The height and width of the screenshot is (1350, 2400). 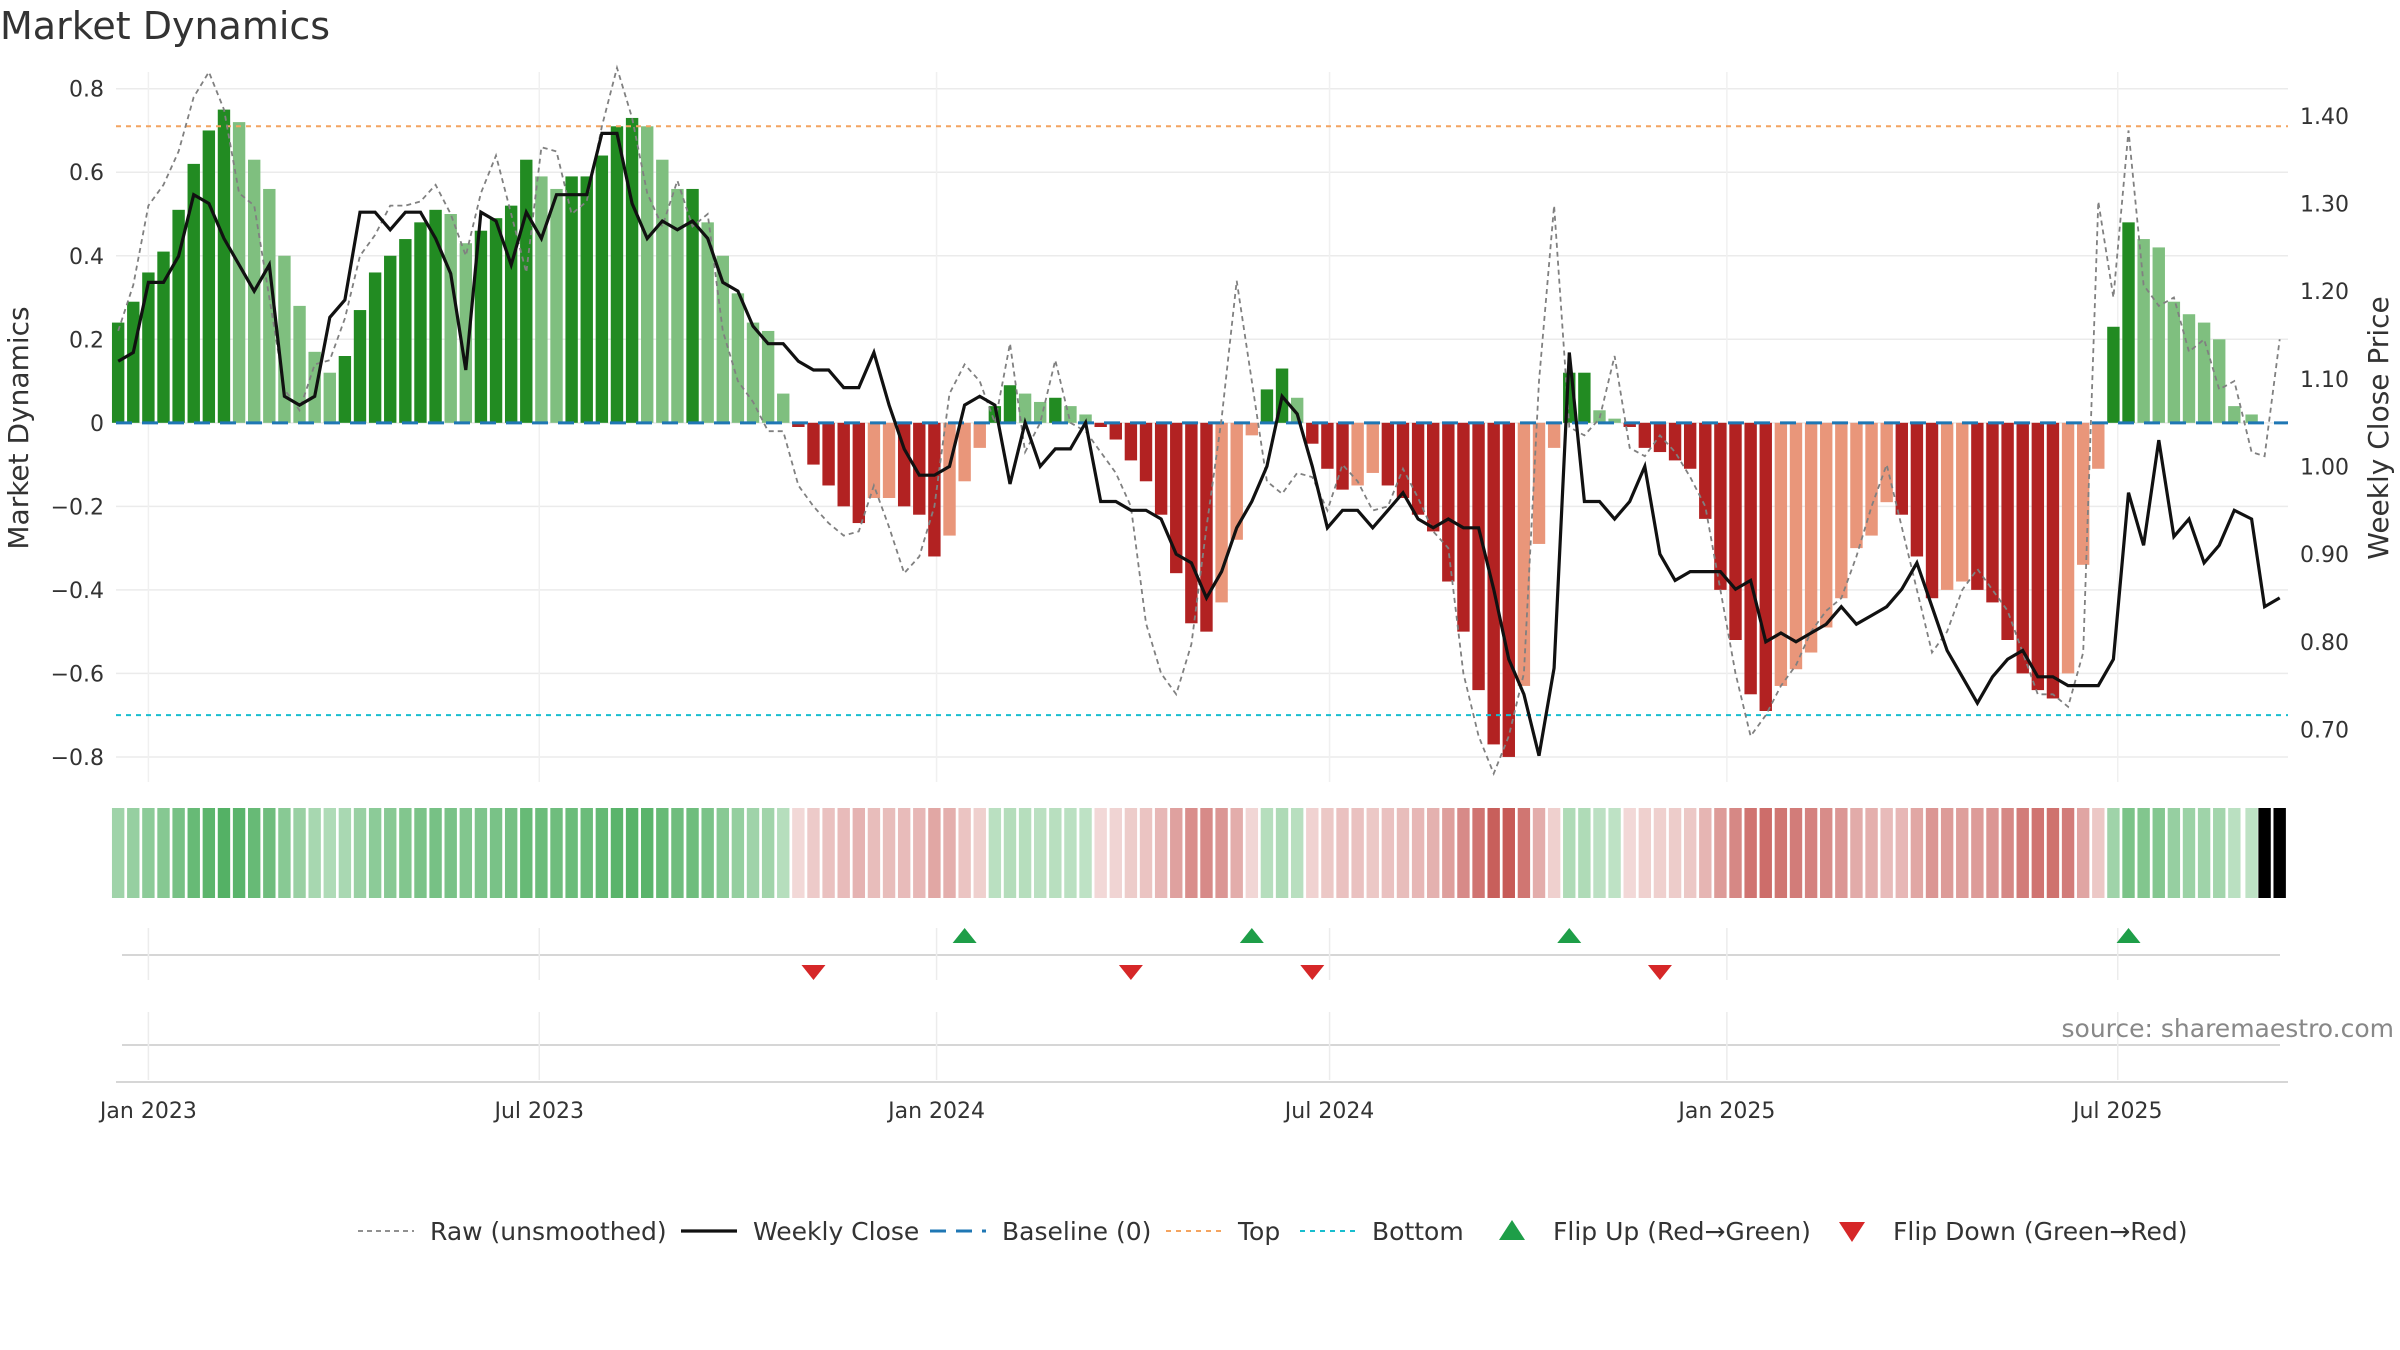 What do you see at coordinates (2324, 292) in the screenshot?
I see `y-right-tick-label: 1.20` at bounding box center [2324, 292].